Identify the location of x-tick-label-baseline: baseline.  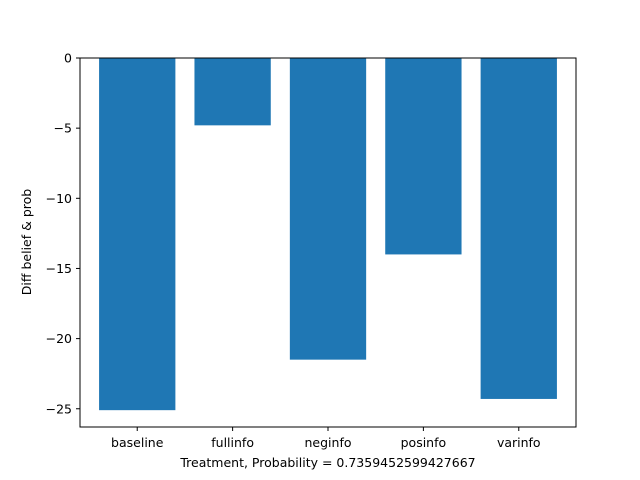
(137, 442).